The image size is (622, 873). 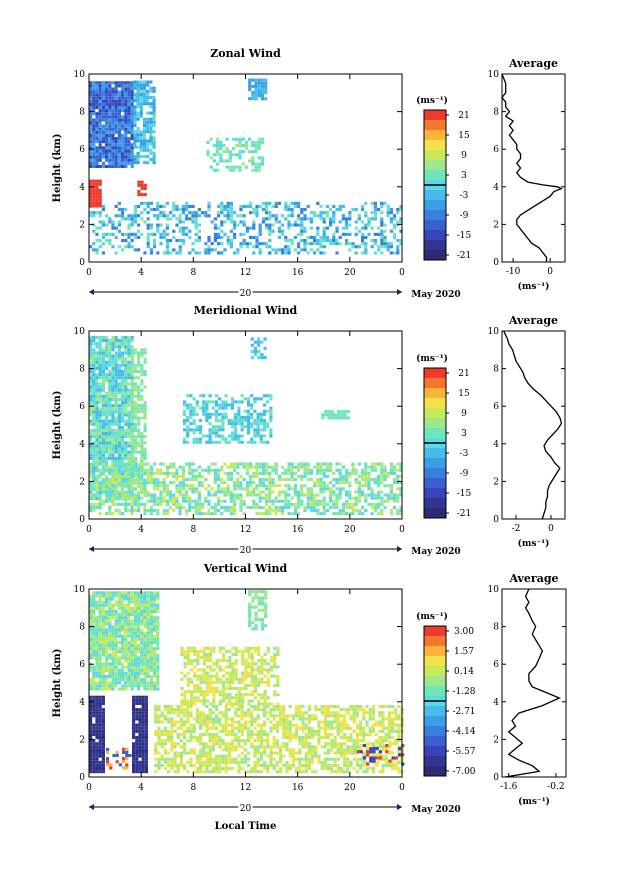 I want to click on profile-x-tick-label: 0, so click(x=551, y=529).